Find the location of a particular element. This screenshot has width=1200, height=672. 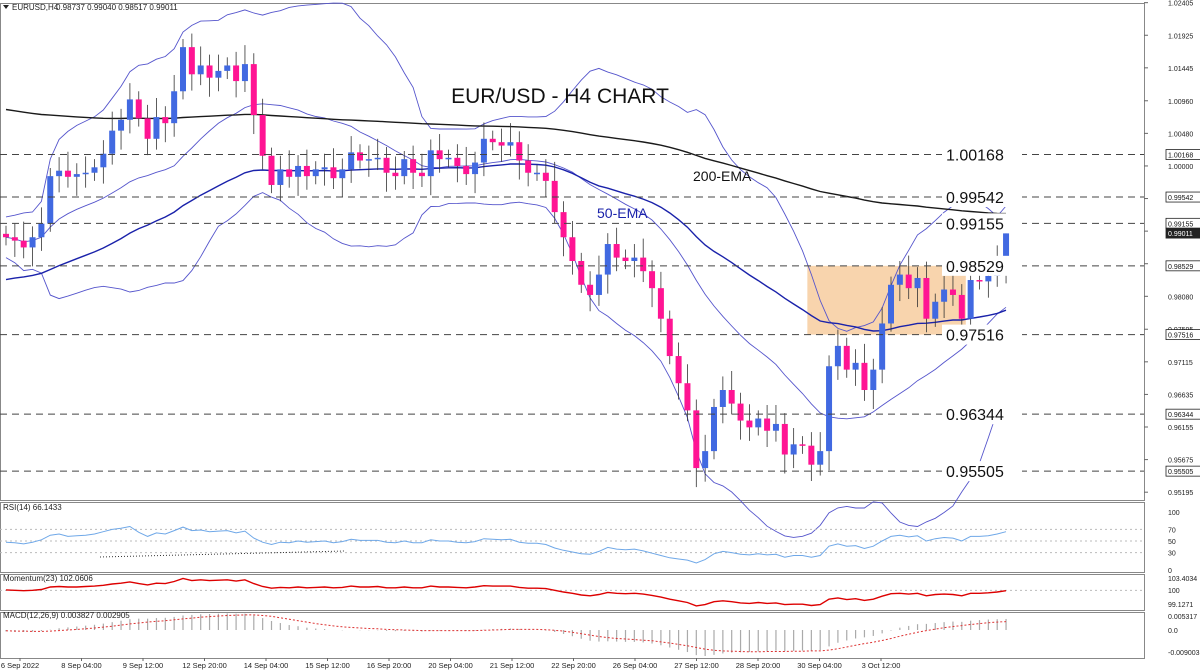

momentum-tick-label: 103.4034 is located at coordinates (1182, 579).